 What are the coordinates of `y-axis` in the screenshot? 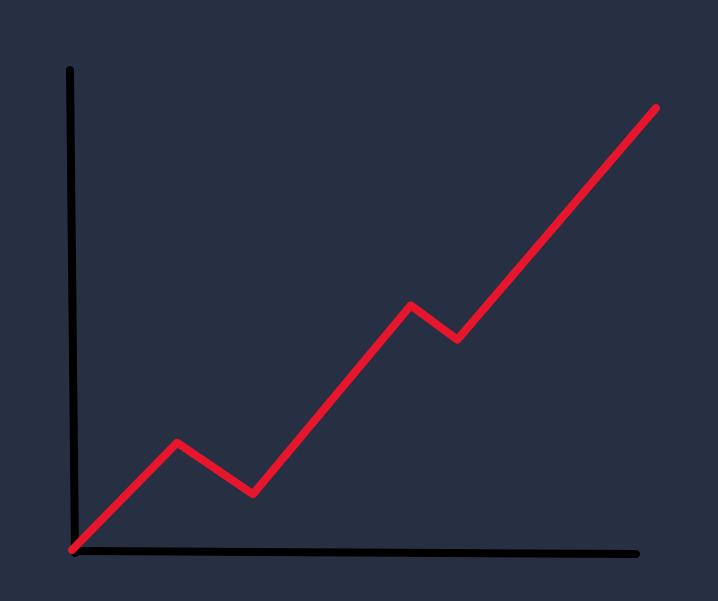 It's located at (72, 311).